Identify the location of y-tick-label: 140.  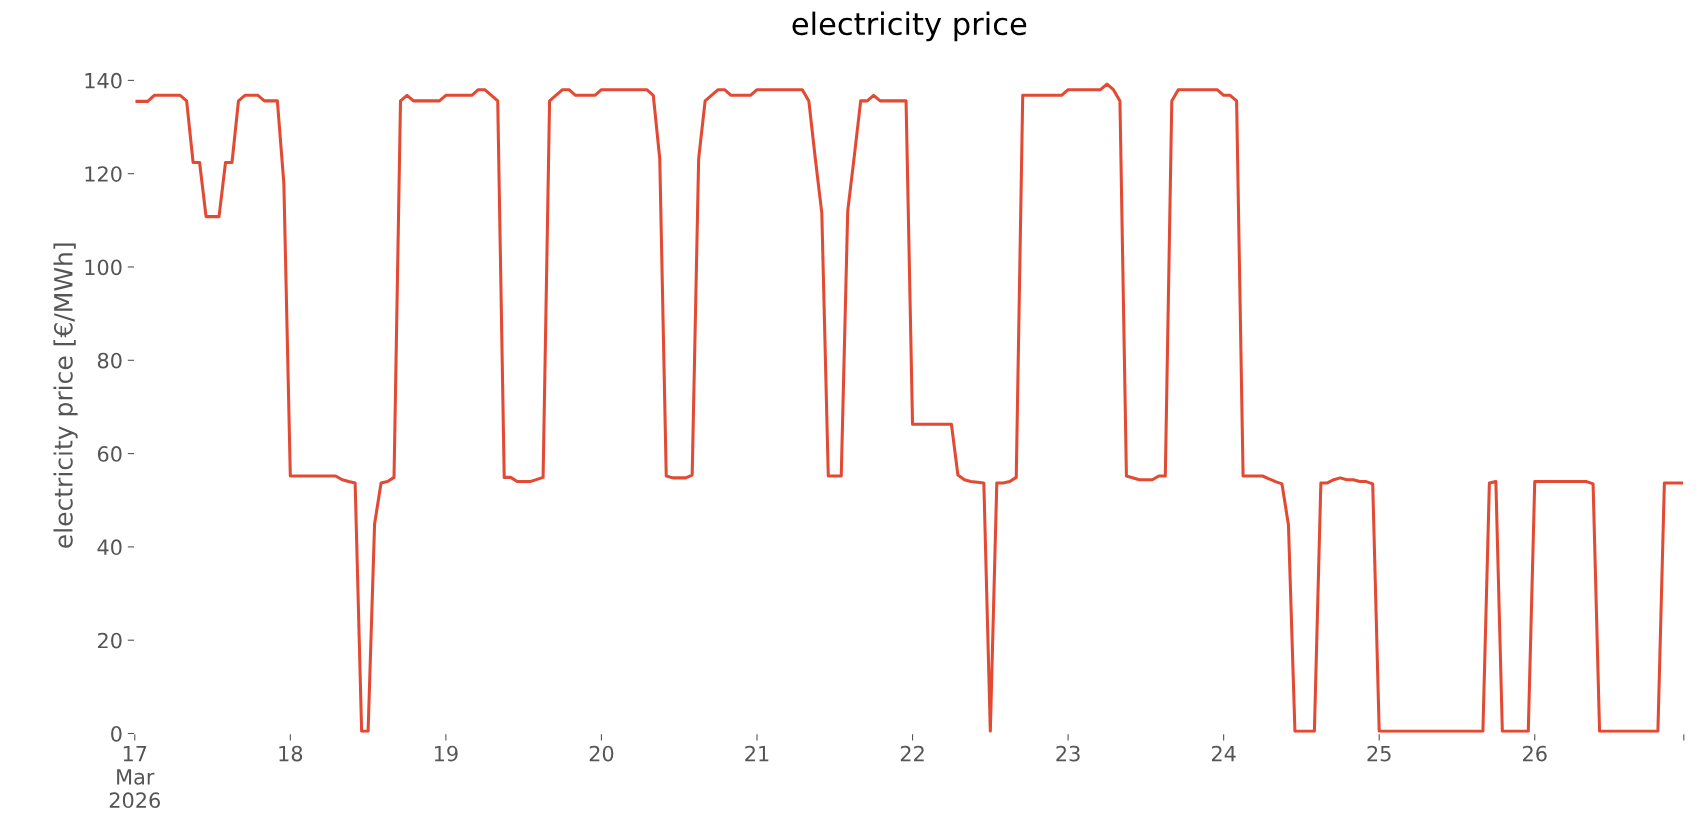
(103, 80).